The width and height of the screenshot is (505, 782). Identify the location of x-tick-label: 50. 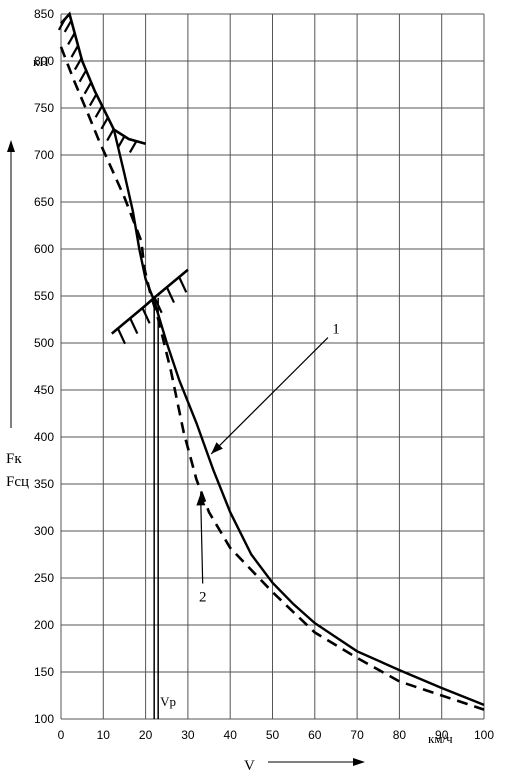
(273, 735).